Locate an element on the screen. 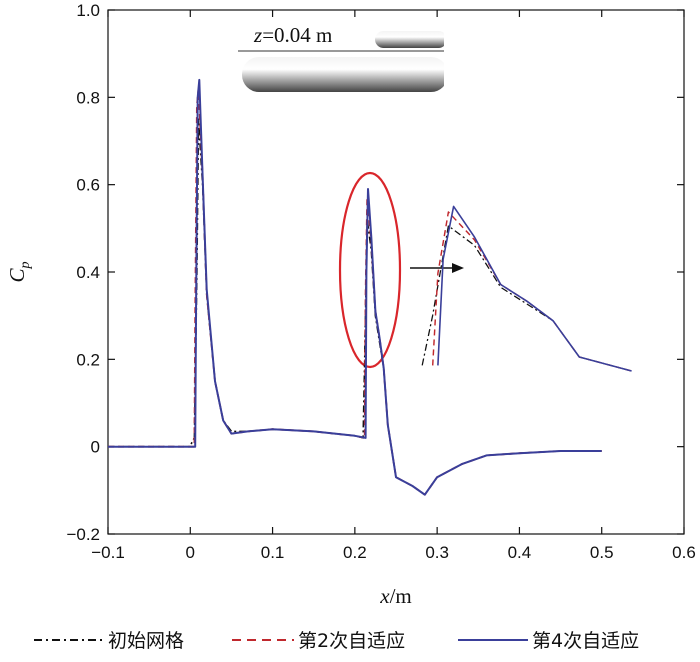 The height and width of the screenshot is (662, 700). lower-body-shape is located at coordinates (345, 74).